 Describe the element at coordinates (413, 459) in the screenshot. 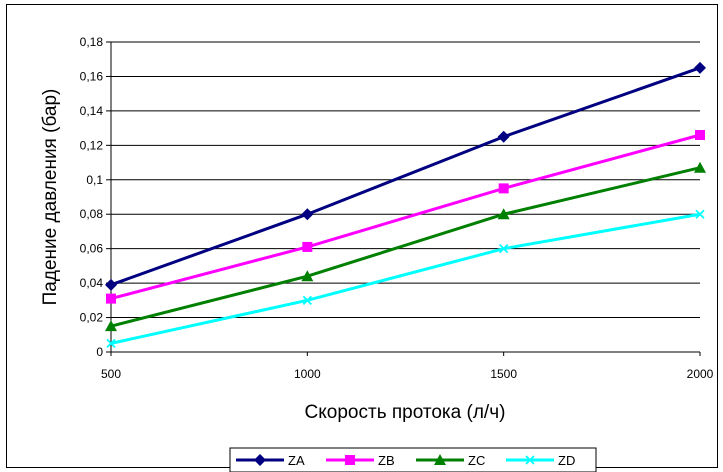

I see `legend: ZA ZB ZC ZD` at that location.